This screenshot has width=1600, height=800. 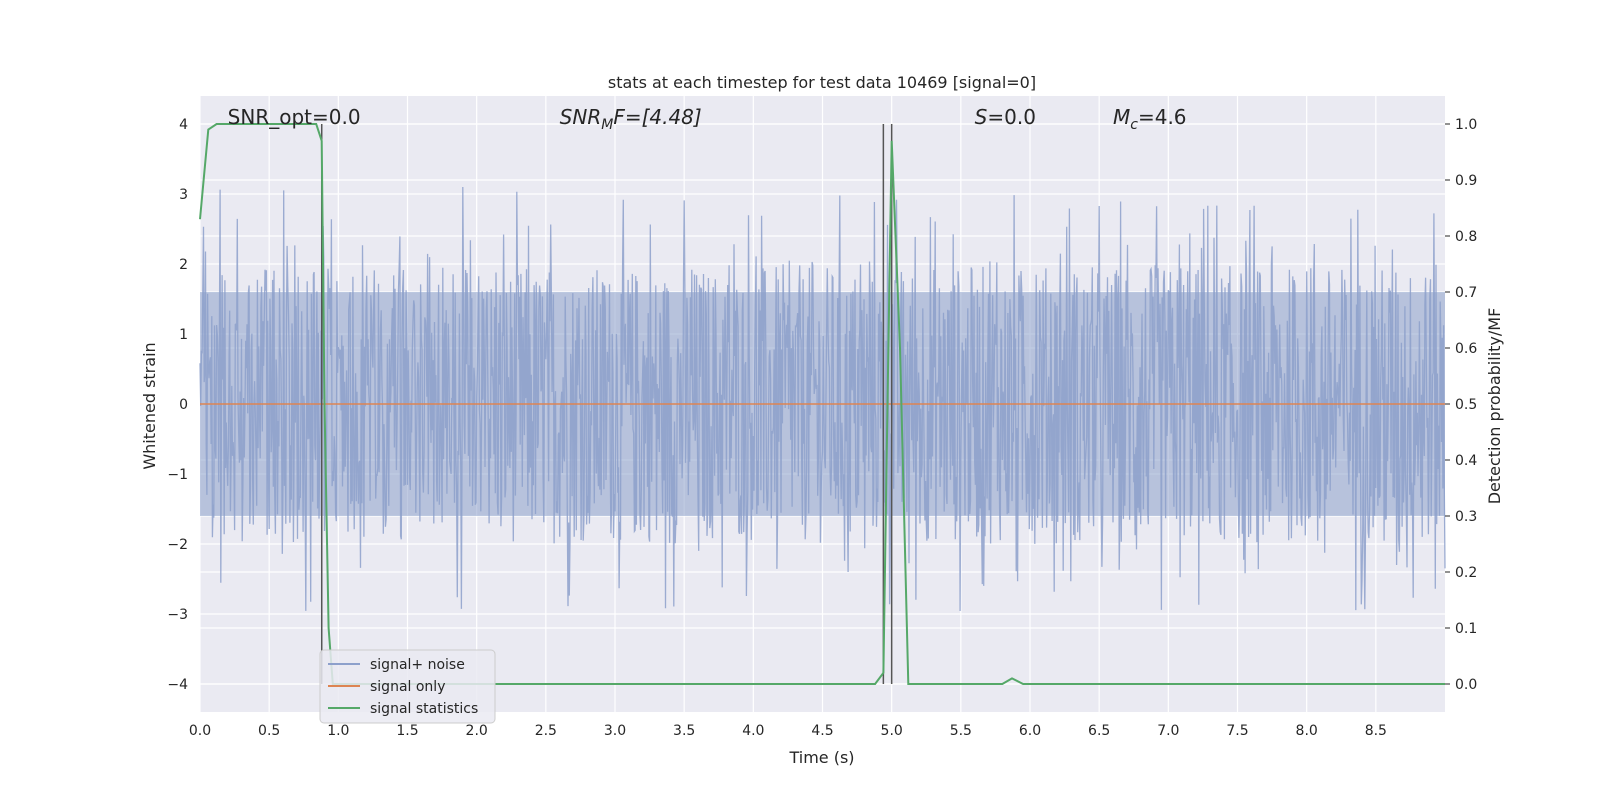 I want to click on y-right-tick-label-5: 0.5, so click(x=1466, y=405).